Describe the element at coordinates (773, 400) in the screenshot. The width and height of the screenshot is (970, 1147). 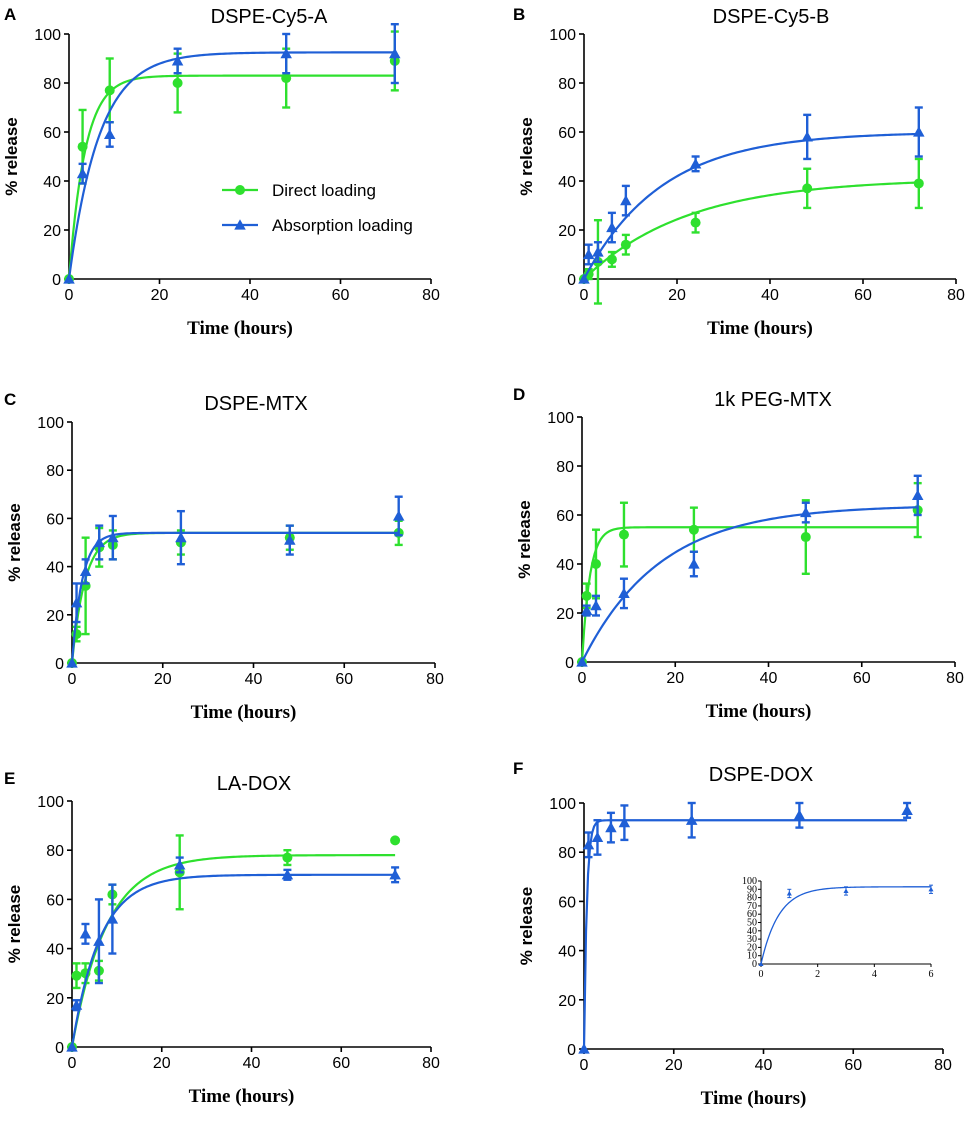
I see `panel-title: 1k PEG-MTX` at that location.